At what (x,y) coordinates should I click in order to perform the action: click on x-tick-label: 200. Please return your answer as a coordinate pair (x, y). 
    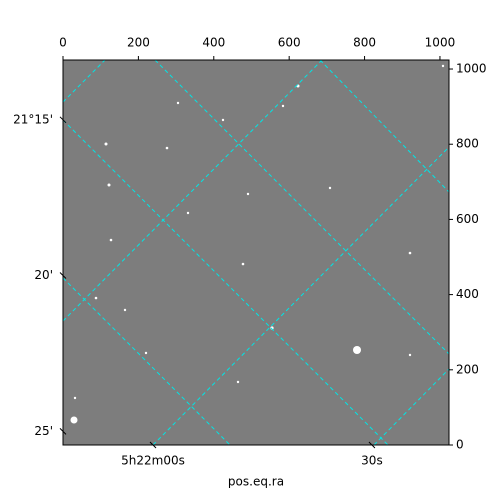
    Looking at the image, I should click on (138, 43).